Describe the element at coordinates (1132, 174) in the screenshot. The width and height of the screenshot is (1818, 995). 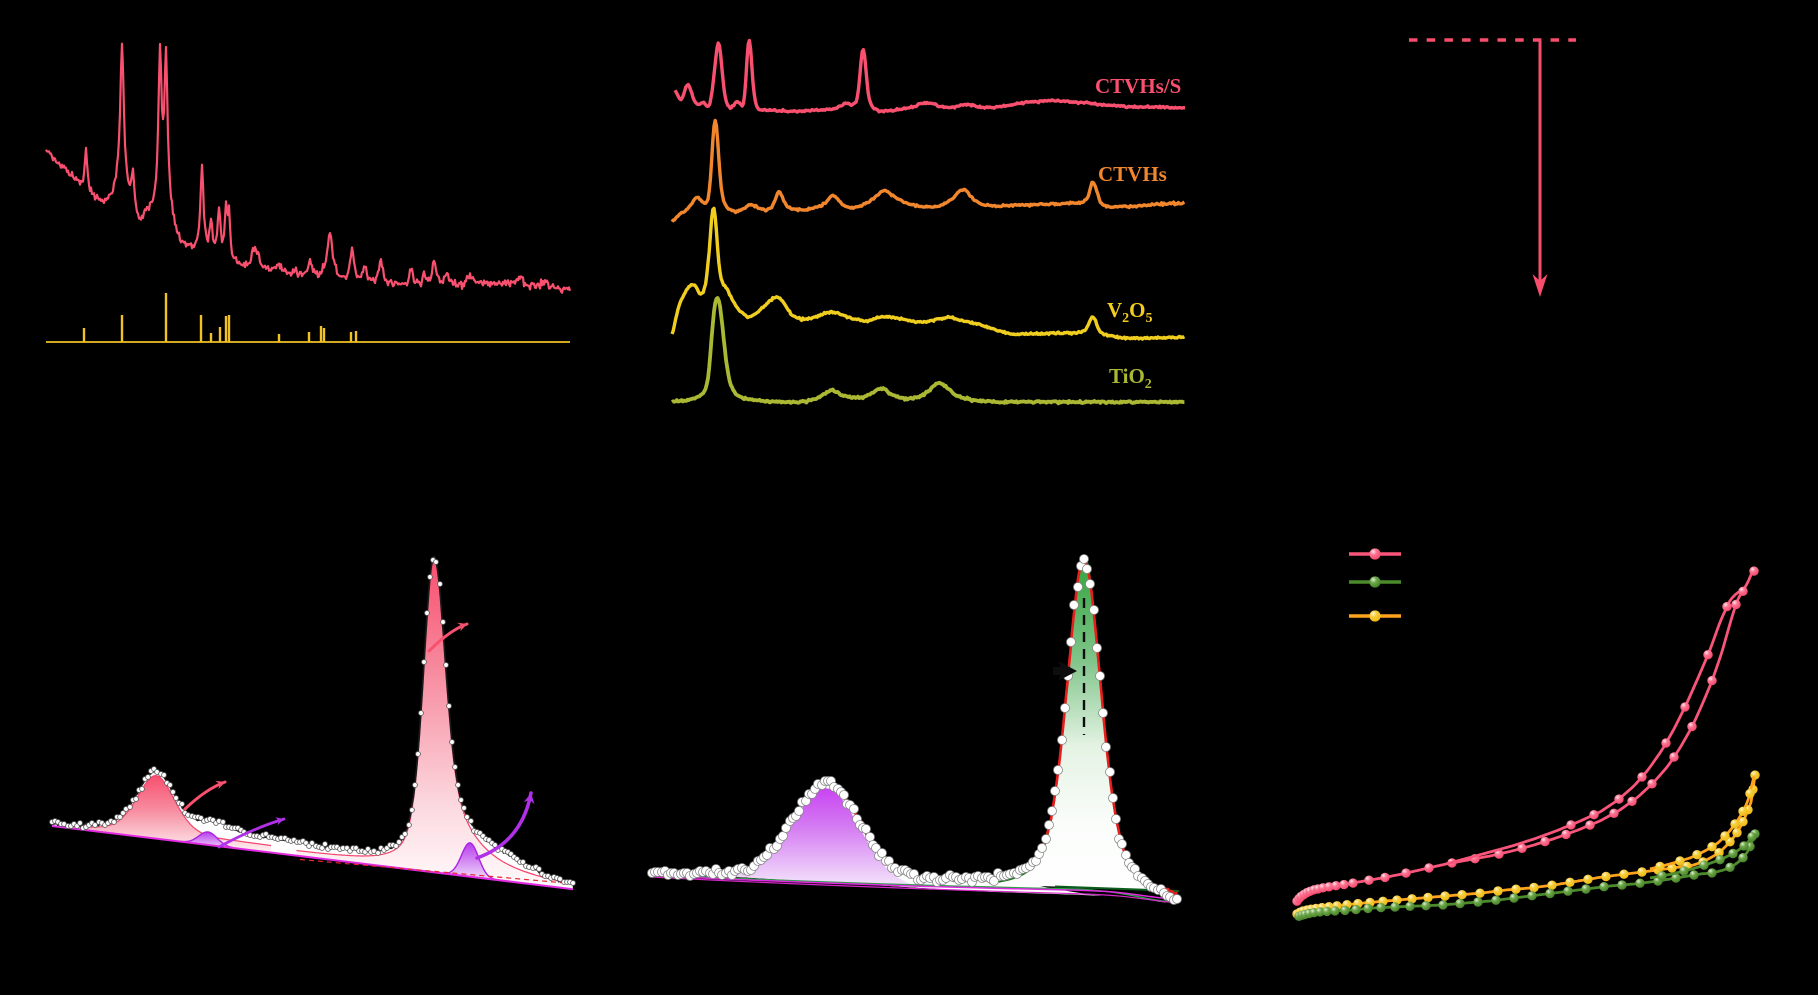
I see `svg-text: CTVHs` at that location.